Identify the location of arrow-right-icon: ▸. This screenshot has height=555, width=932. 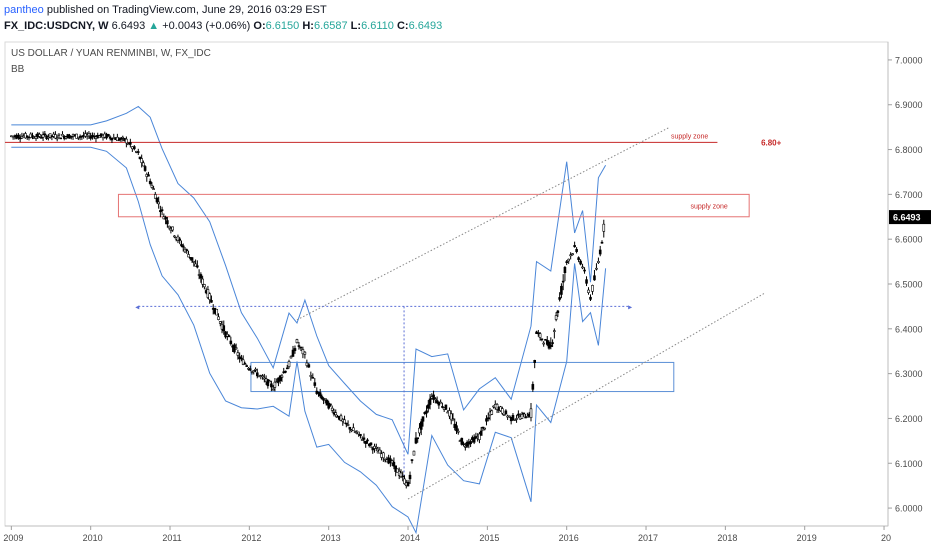
(630, 306).